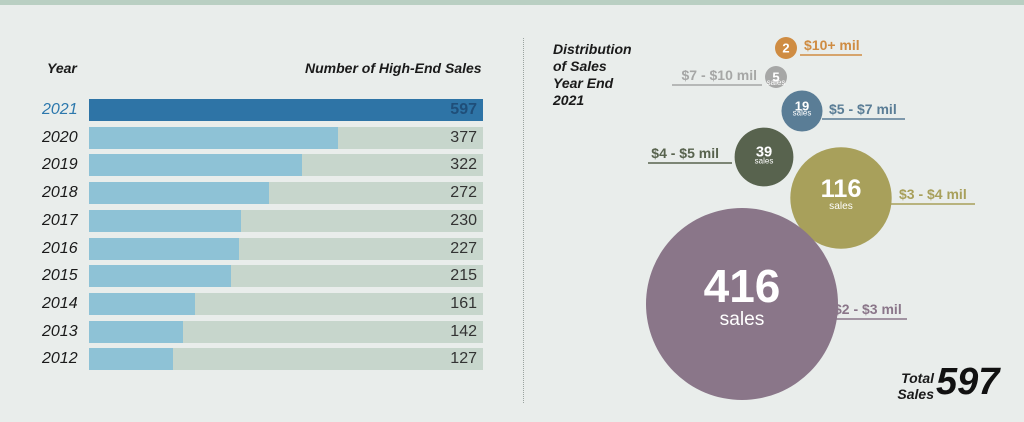 The height and width of the screenshot is (422, 1024). Describe the element at coordinates (933, 194) in the screenshot. I see `price-range-label: $3 - $4 mil` at that location.